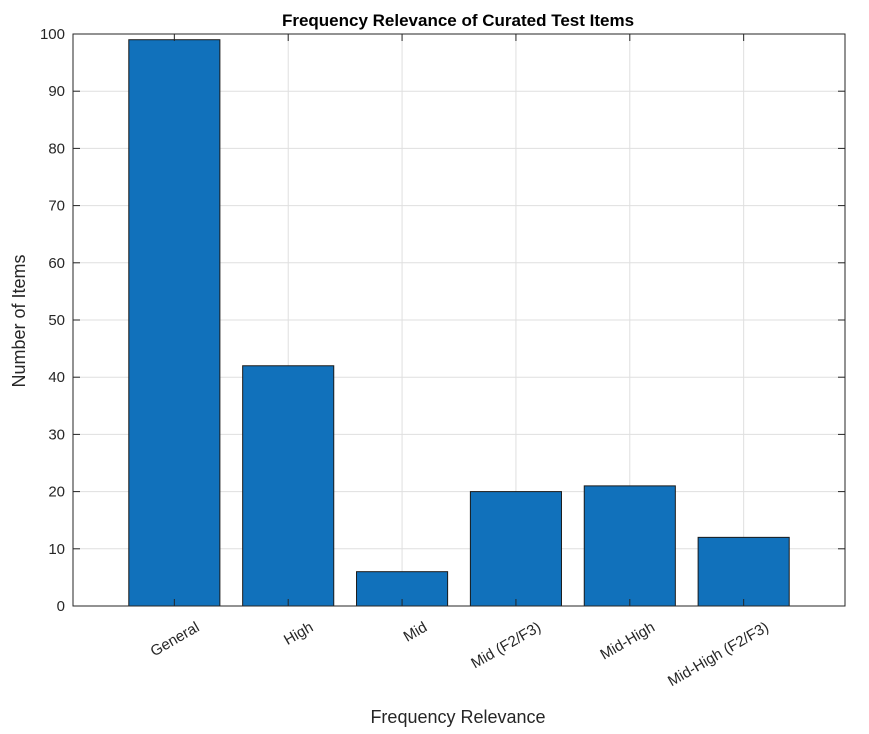  Describe the element at coordinates (298, 634) in the screenshot. I see `x-tick-label: High` at that location.